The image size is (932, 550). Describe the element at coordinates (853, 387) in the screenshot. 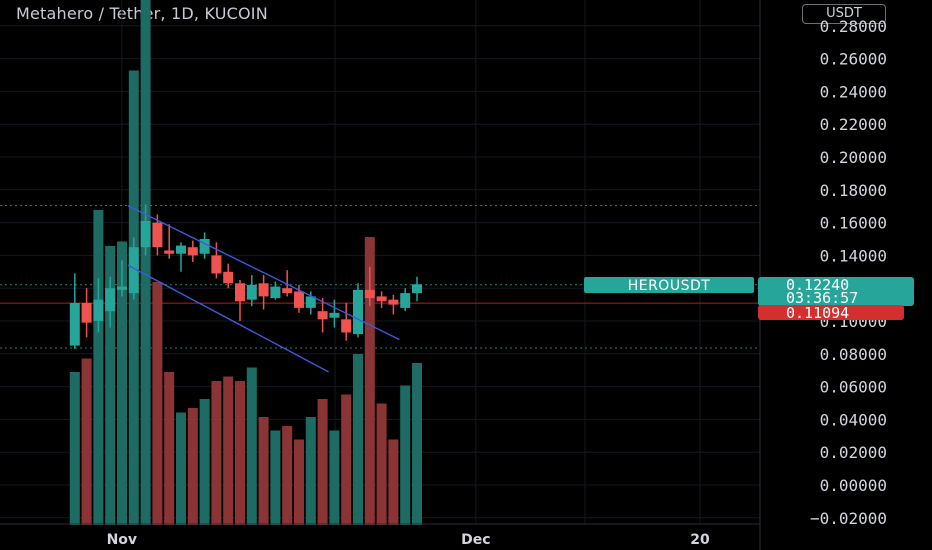

I see `y-tick-label: 0.06000` at that location.